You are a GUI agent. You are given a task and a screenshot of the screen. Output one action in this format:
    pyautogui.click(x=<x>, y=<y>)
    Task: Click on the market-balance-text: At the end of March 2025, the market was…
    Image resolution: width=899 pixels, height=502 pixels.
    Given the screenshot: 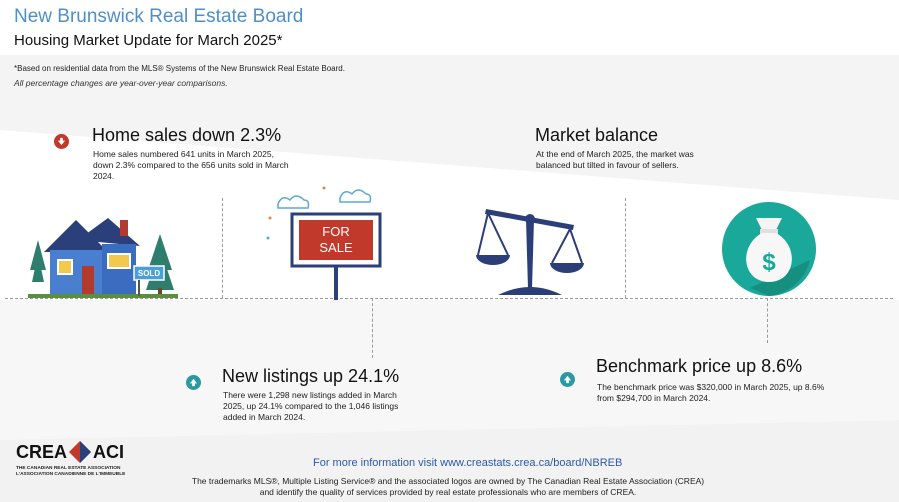 What is the action you would take?
    pyautogui.click(x=615, y=159)
    